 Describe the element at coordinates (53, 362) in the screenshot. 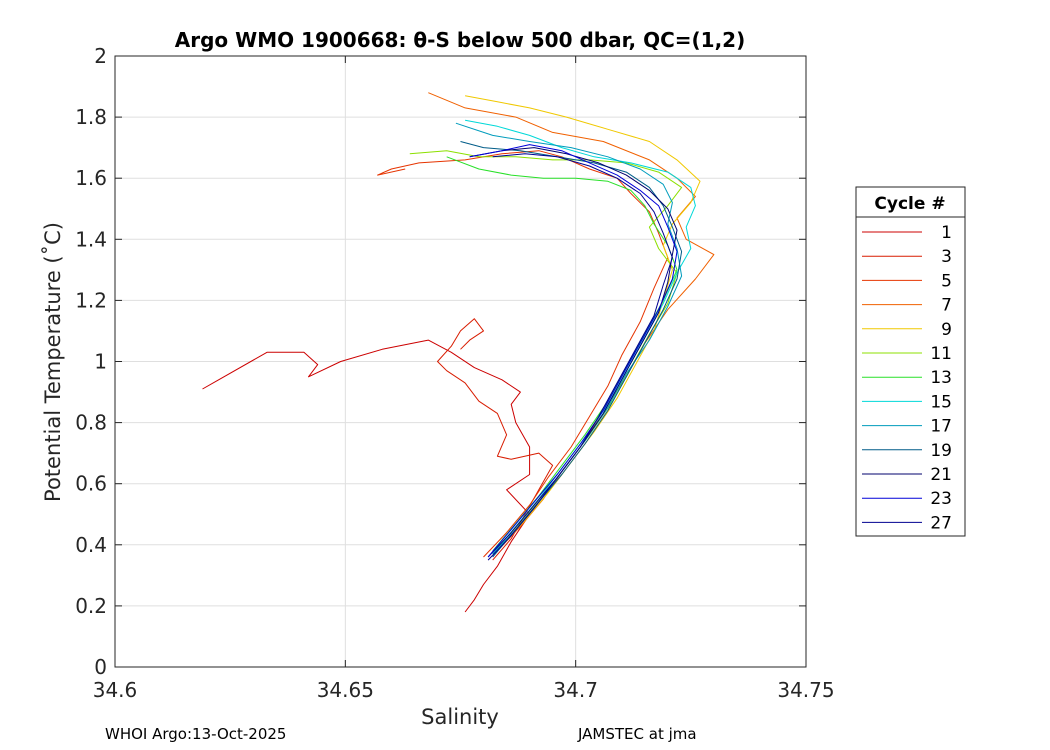

I see `y-axis-label: Potential Temperature (˚C)` at that location.